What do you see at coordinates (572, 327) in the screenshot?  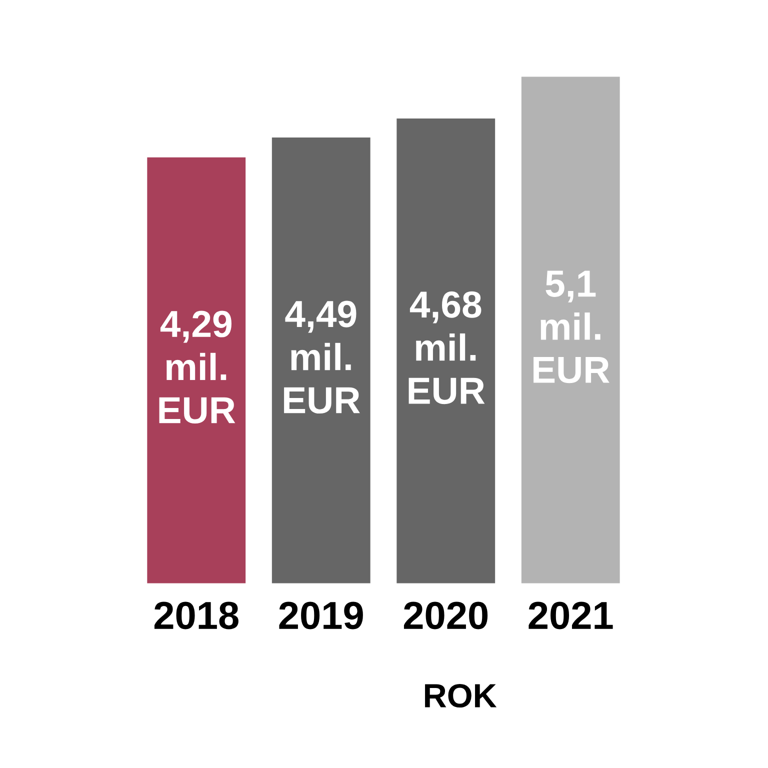 I see `data-label: 5,1 mil. EUR` at bounding box center [572, 327].